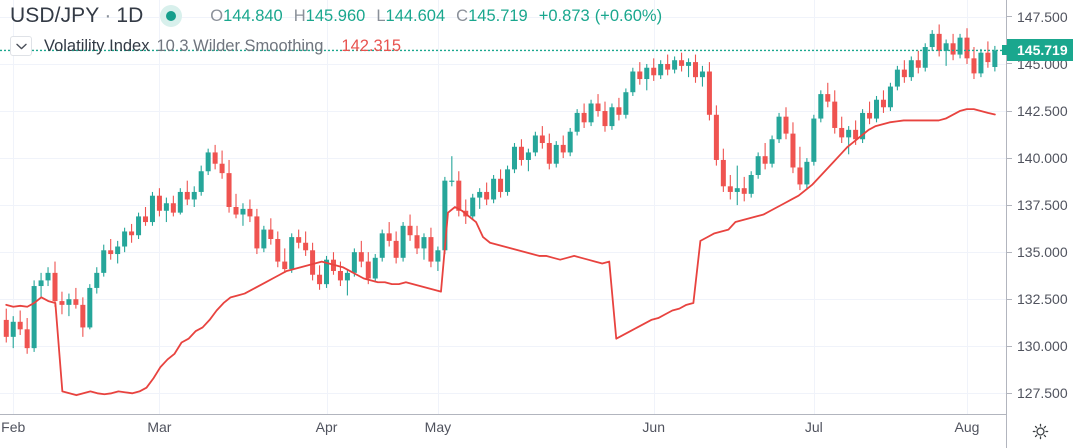 This screenshot has width=1073, height=448. I want to click on ohlc-open-value: 144.840, so click(253, 15).